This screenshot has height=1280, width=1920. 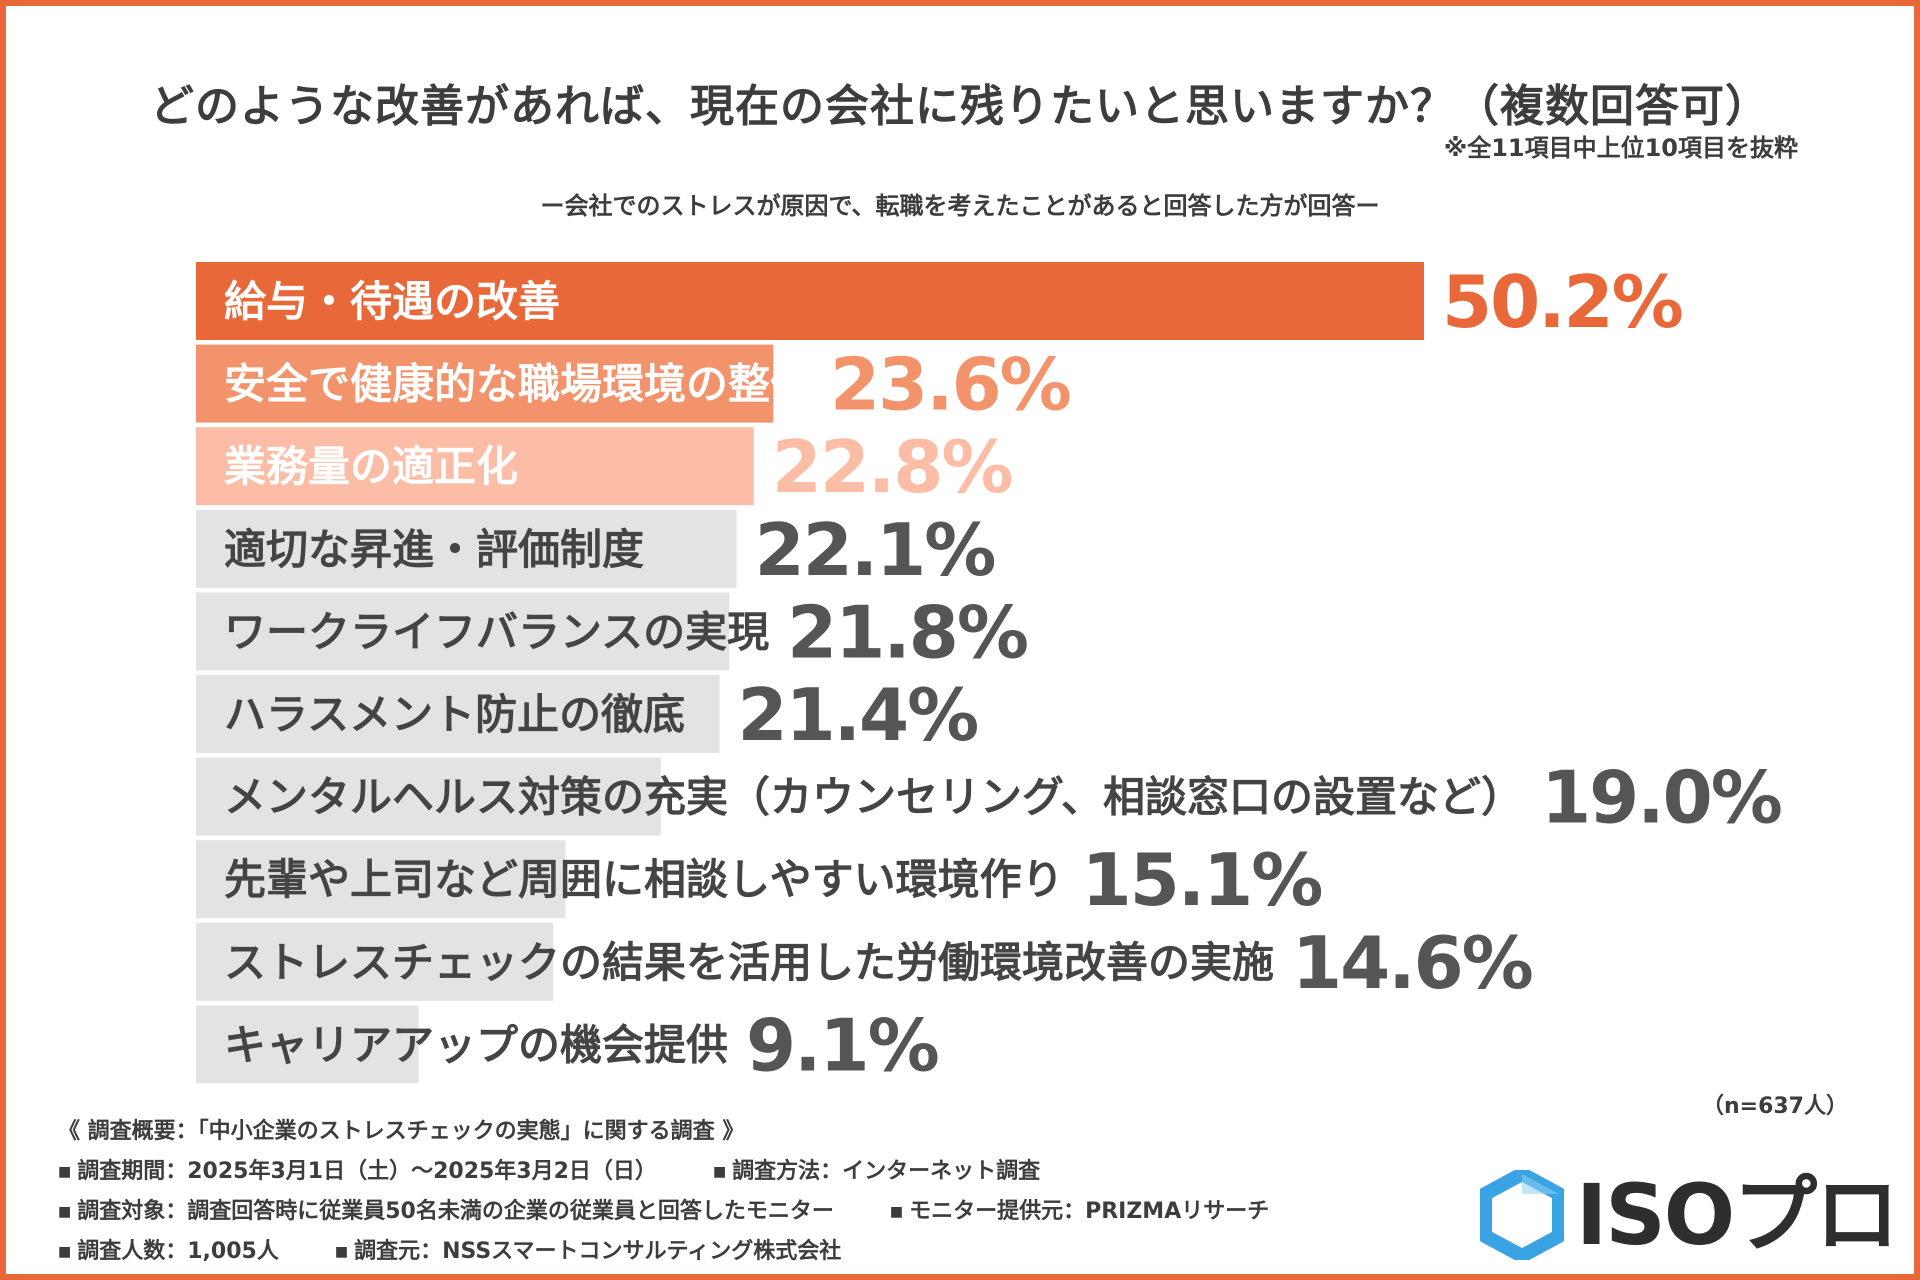 What do you see at coordinates (1202, 880) in the screenshot?
I see `bar-value-8: 15.1%` at bounding box center [1202, 880].